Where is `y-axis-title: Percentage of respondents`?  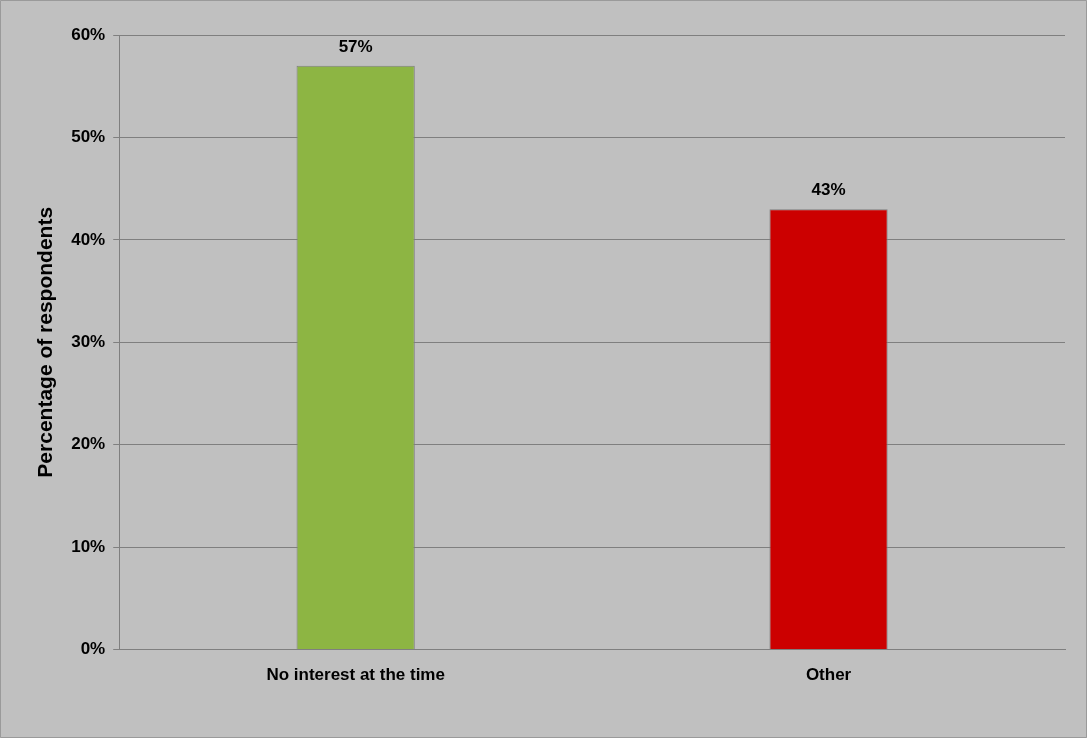
y-axis-title: Percentage of respondents is located at coordinates (45, 342).